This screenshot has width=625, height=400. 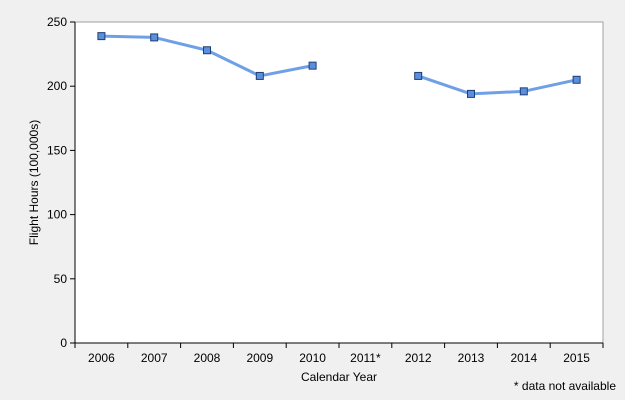 What do you see at coordinates (339, 377) in the screenshot?
I see `x-axis-title: Calendar Year` at bounding box center [339, 377].